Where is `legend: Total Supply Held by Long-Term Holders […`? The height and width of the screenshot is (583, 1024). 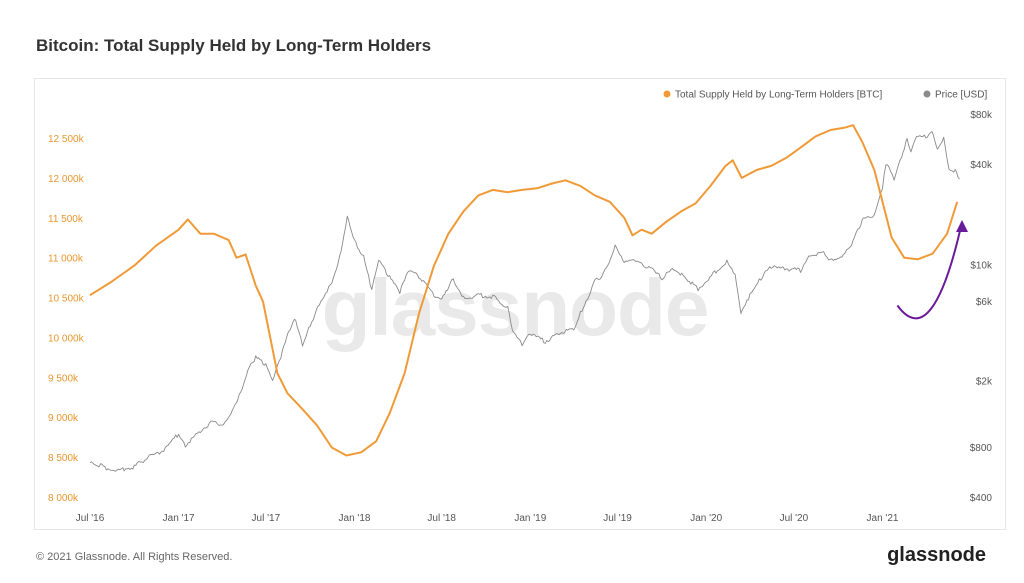
legend: Total Supply Held by Long-Term Holders [… is located at coordinates (825, 95).